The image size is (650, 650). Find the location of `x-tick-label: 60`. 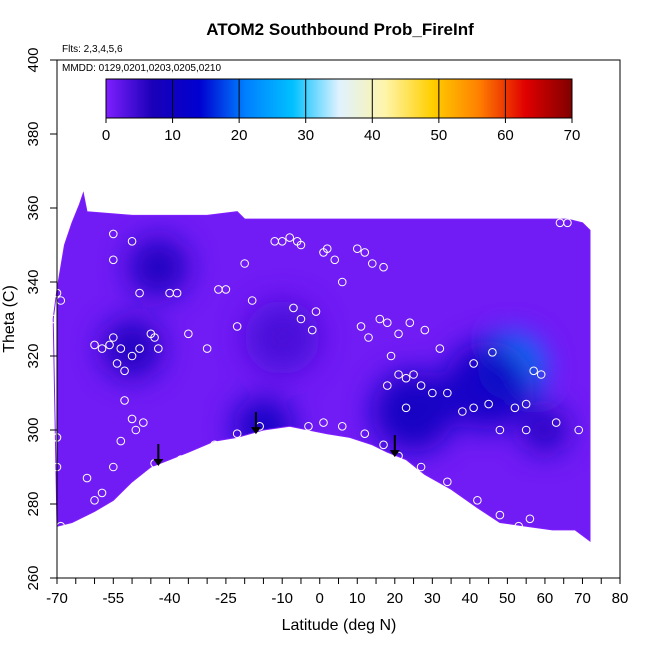

x-tick-label: 60 is located at coordinates (545, 598).